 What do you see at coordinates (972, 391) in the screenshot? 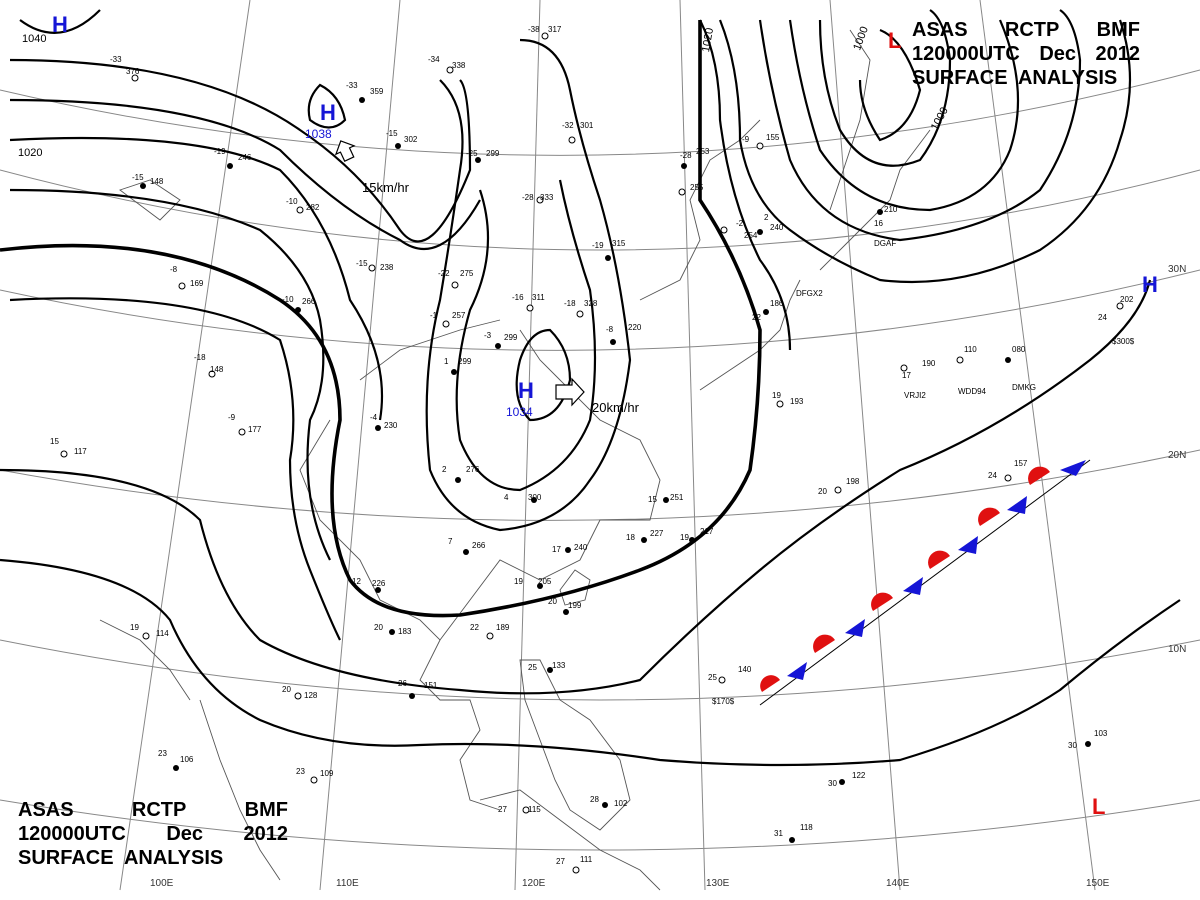
I see `station-id: WDD94` at bounding box center [972, 391].